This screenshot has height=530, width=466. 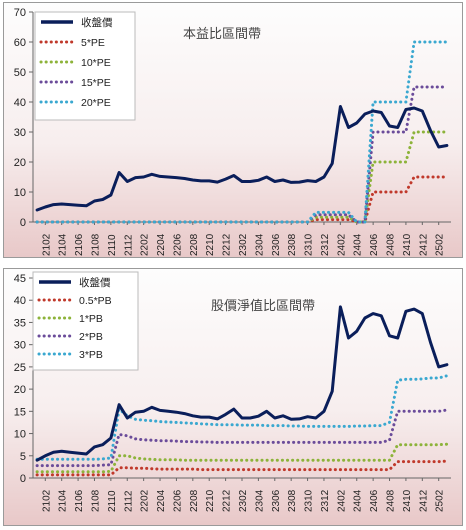 What do you see at coordinates (96, 83) in the screenshot?
I see `legend-label-3: 15*PE` at bounding box center [96, 83].